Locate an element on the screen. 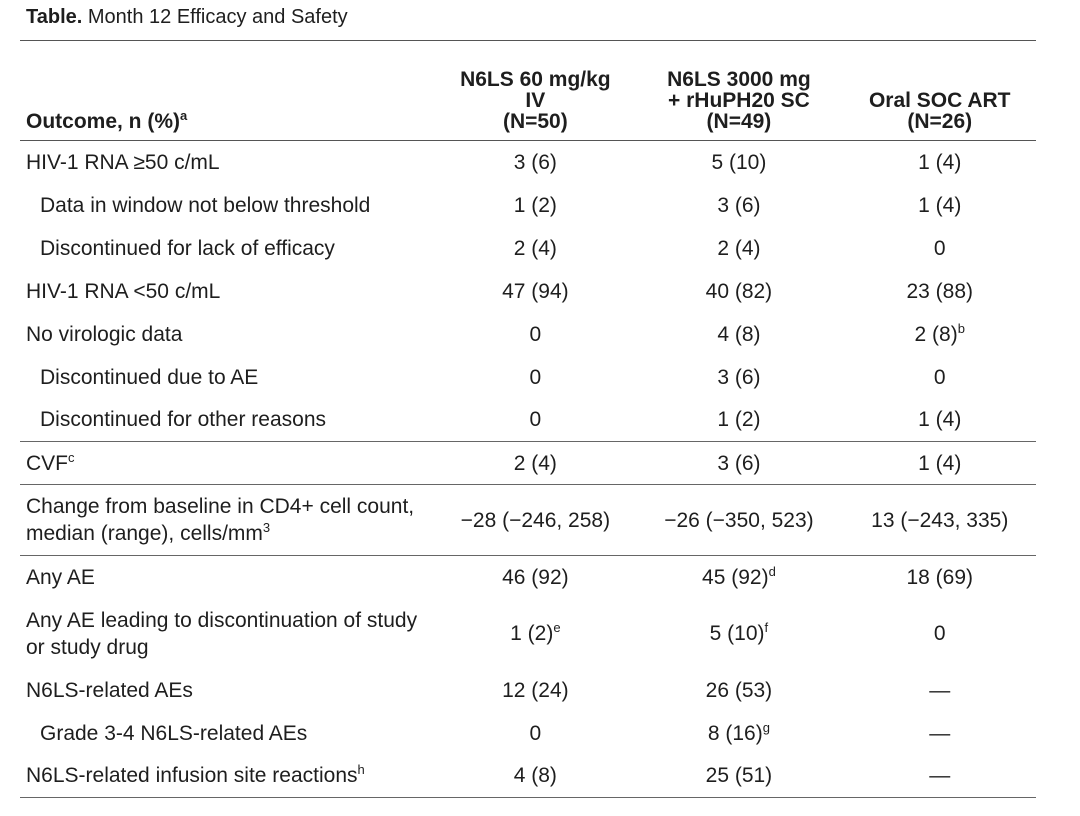 This screenshot has height=816, width=1080. table-row: CVFc 2 (4) 3 (6) 1 (4) is located at coordinates (528, 463).